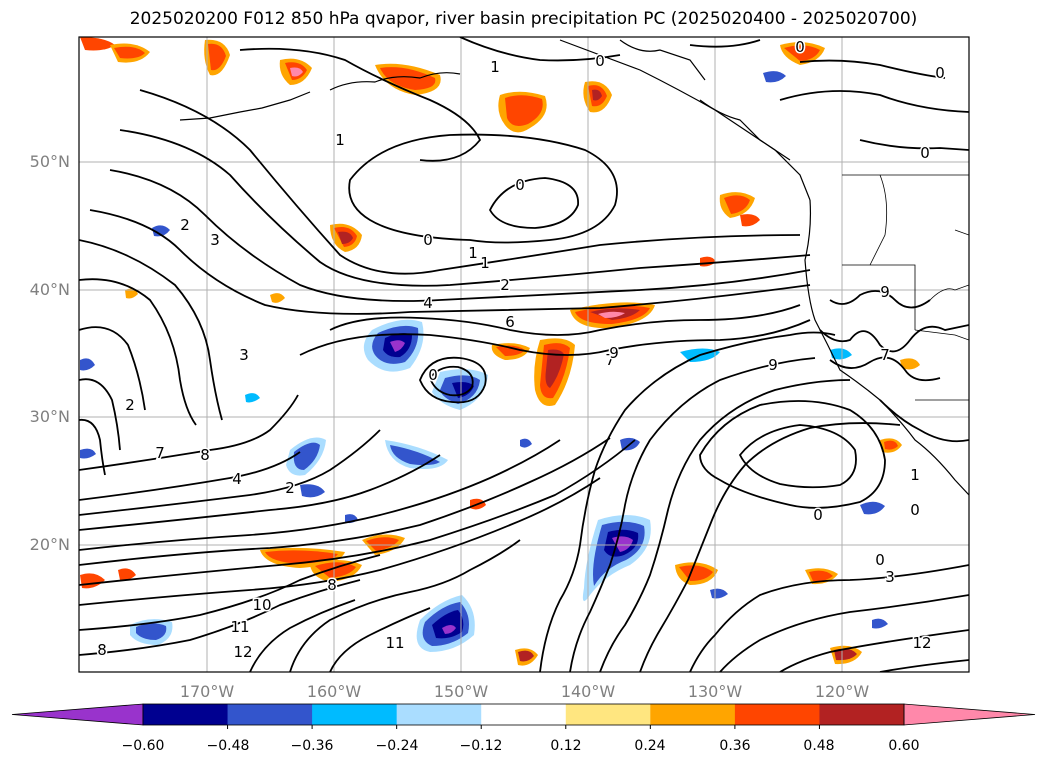 The width and height of the screenshot is (1047, 765). I want to click on colorbar-tick-label: 0.48, so click(819, 746).